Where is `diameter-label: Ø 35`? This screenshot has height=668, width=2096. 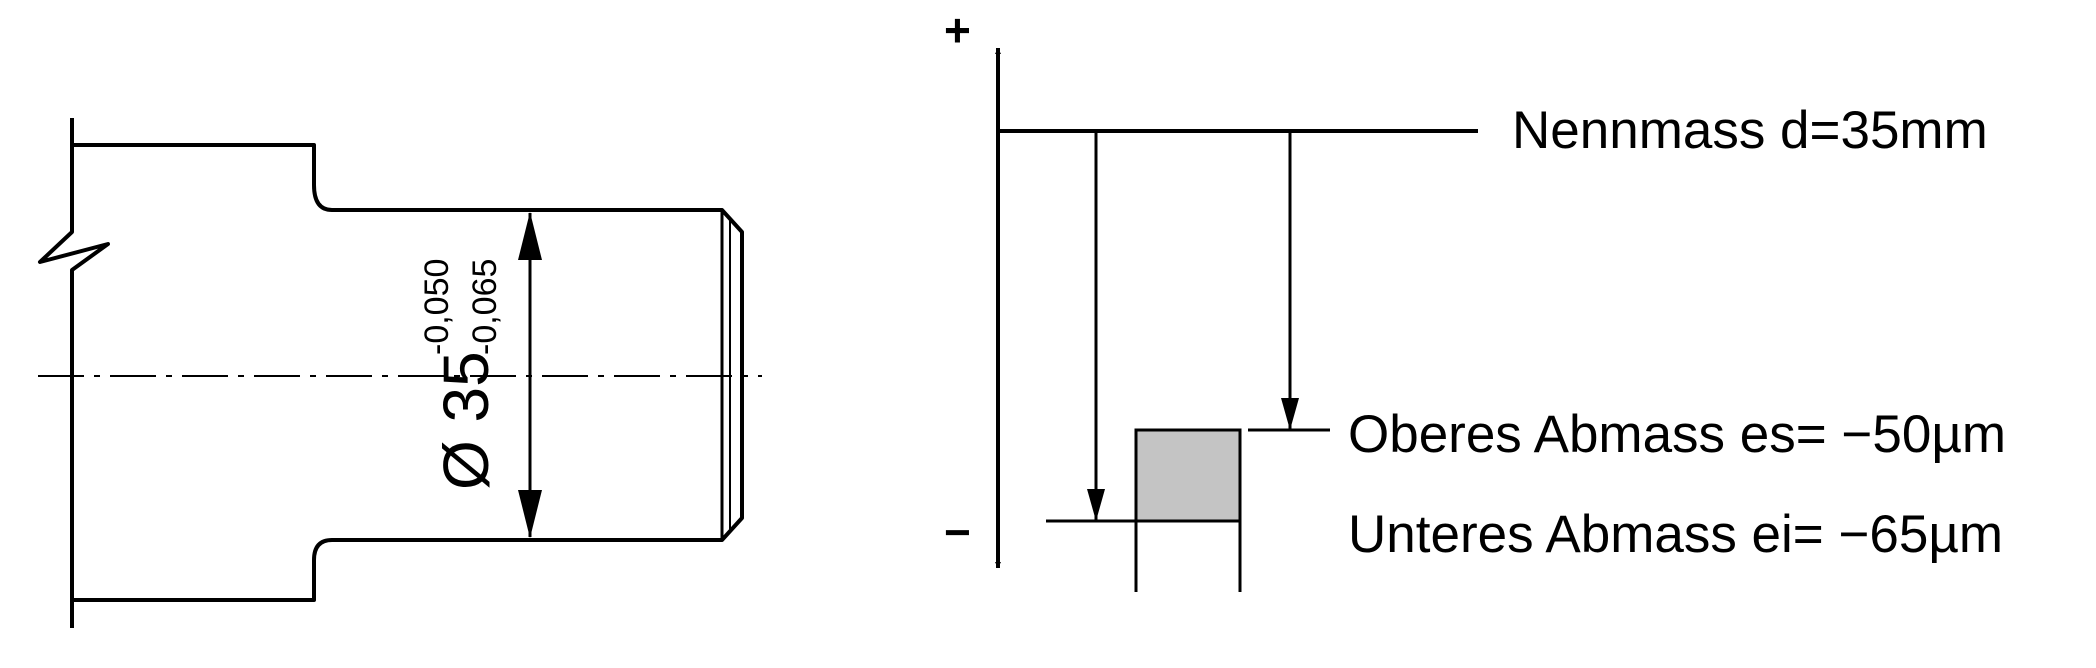
diameter-label: Ø 35 is located at coordinates (466, 420).